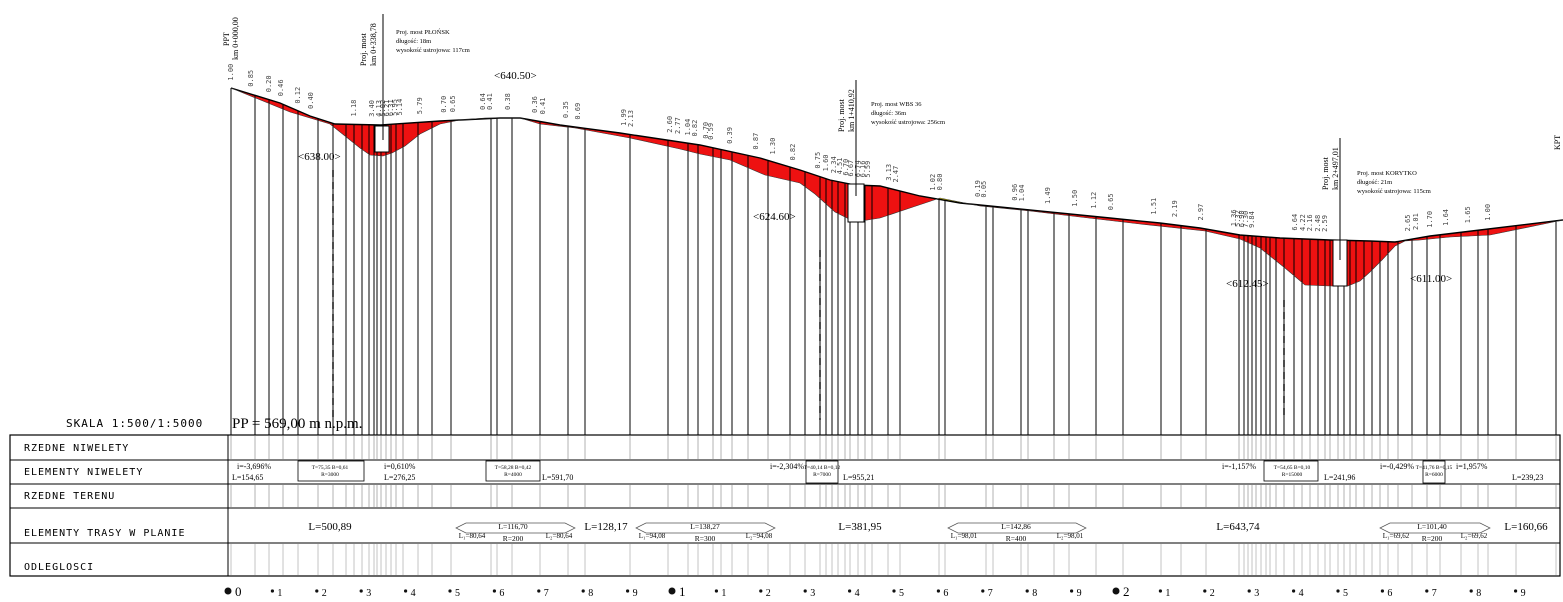  I want to click on grade-slope: i=0,610%, so click(400, 466).